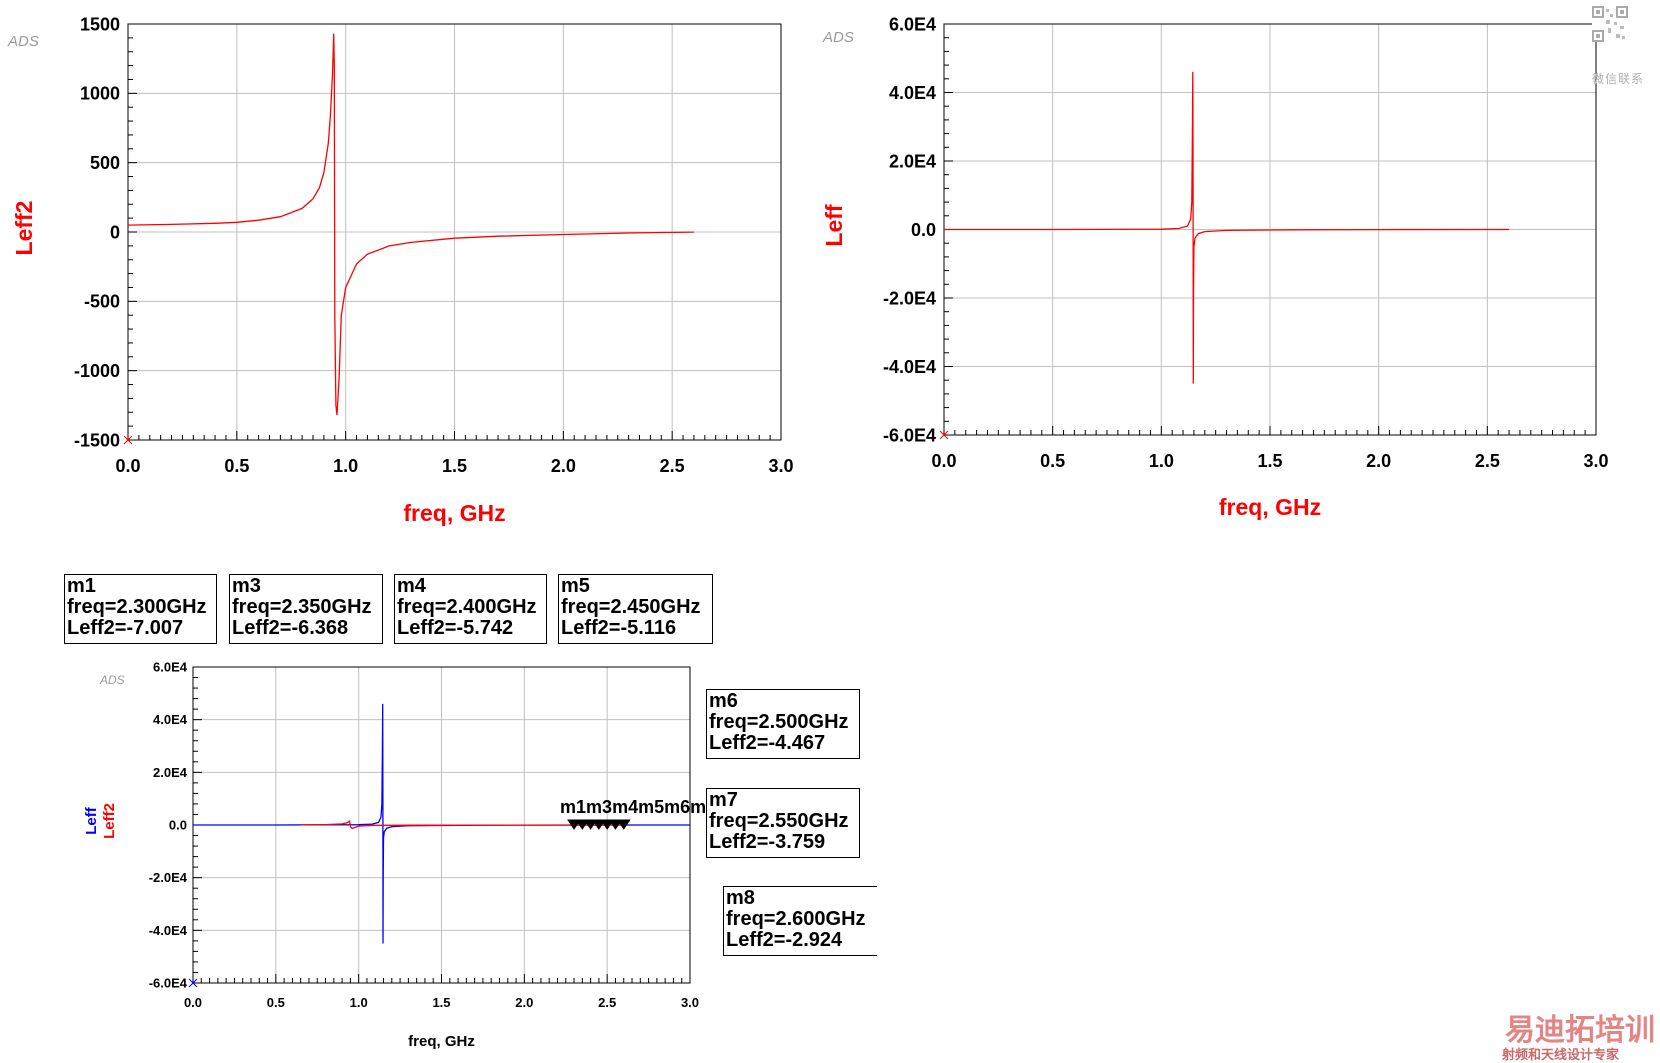 The height and width of the screenshot is (1063, 1660). What do you see at coordinates (1618, 79) in the screenshot?
I see `qr-caption: 微信联系` at bounding box center [1618, 79].